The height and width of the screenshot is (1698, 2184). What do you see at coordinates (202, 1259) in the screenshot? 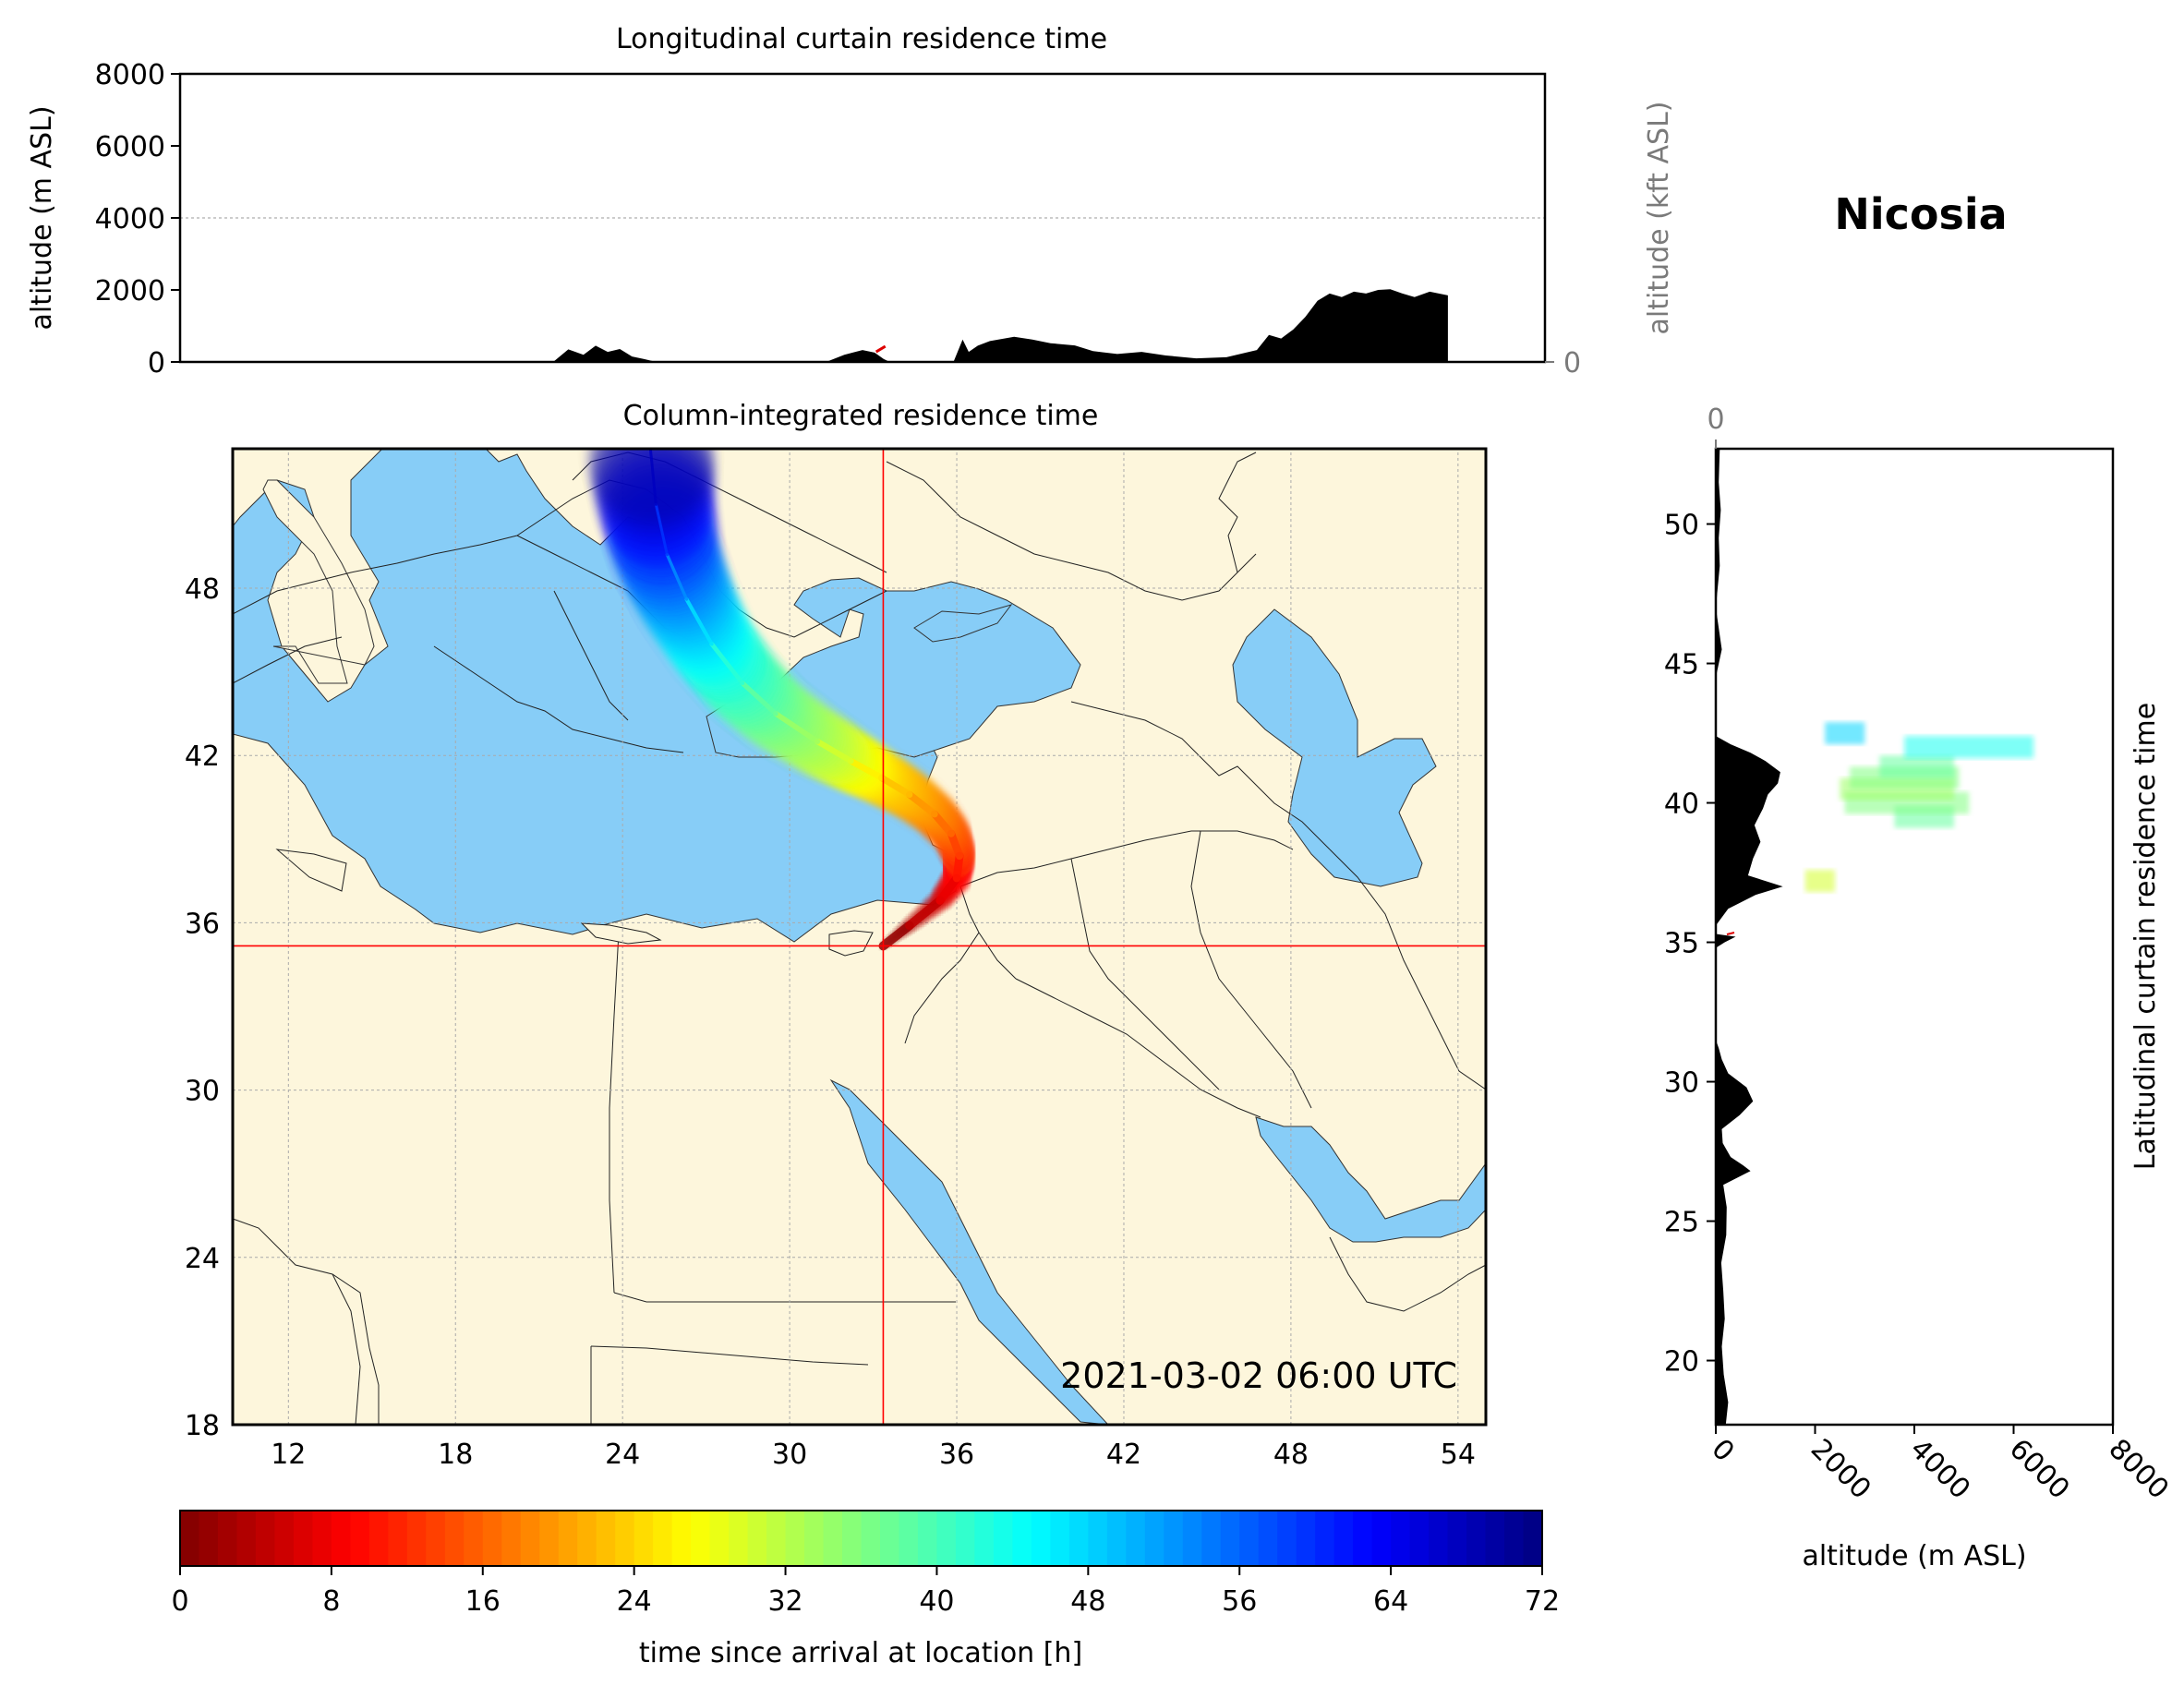
I see `map-lat-tick-label: 24` at bounding box center [202, 1259].